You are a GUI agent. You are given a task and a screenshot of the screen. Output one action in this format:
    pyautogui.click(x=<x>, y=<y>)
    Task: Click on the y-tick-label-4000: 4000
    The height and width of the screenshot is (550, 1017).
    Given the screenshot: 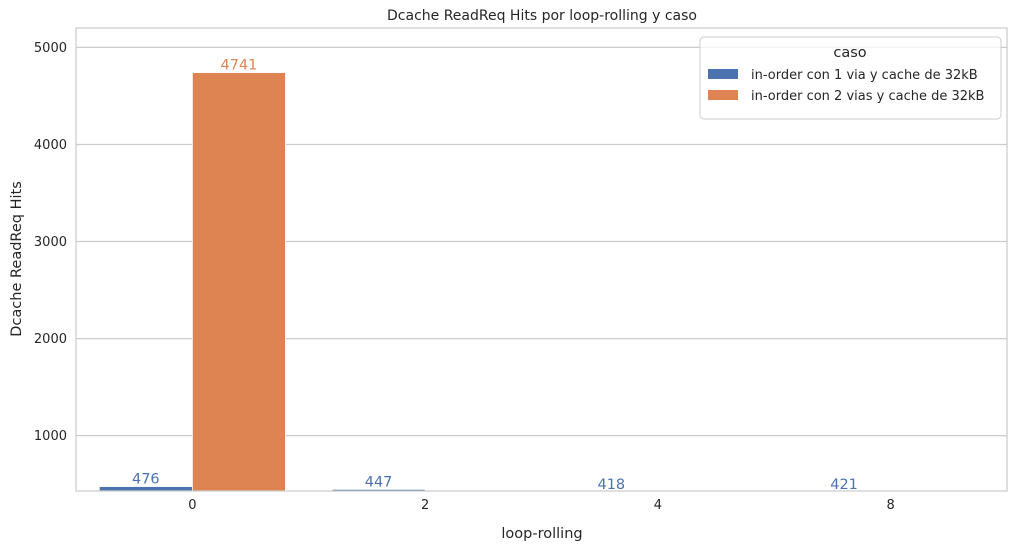 What is the action you would take?
    pyautogui.click(x=50, y=145)
    